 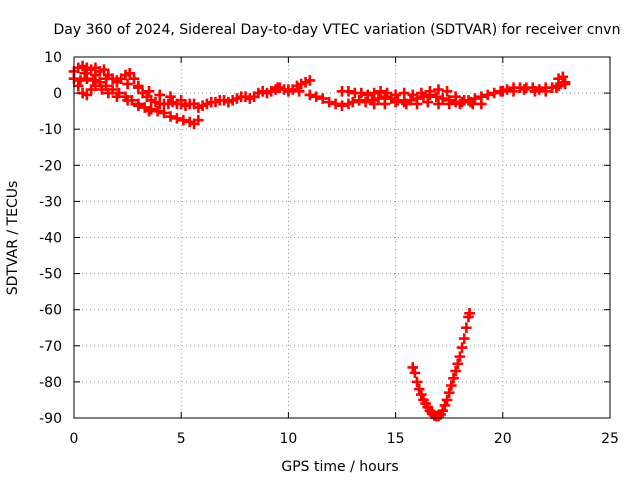 What do you see at coordinates (50, 202) in the screenshot?
I see `y-tick-label: -30` at bounding box center [50, 202].